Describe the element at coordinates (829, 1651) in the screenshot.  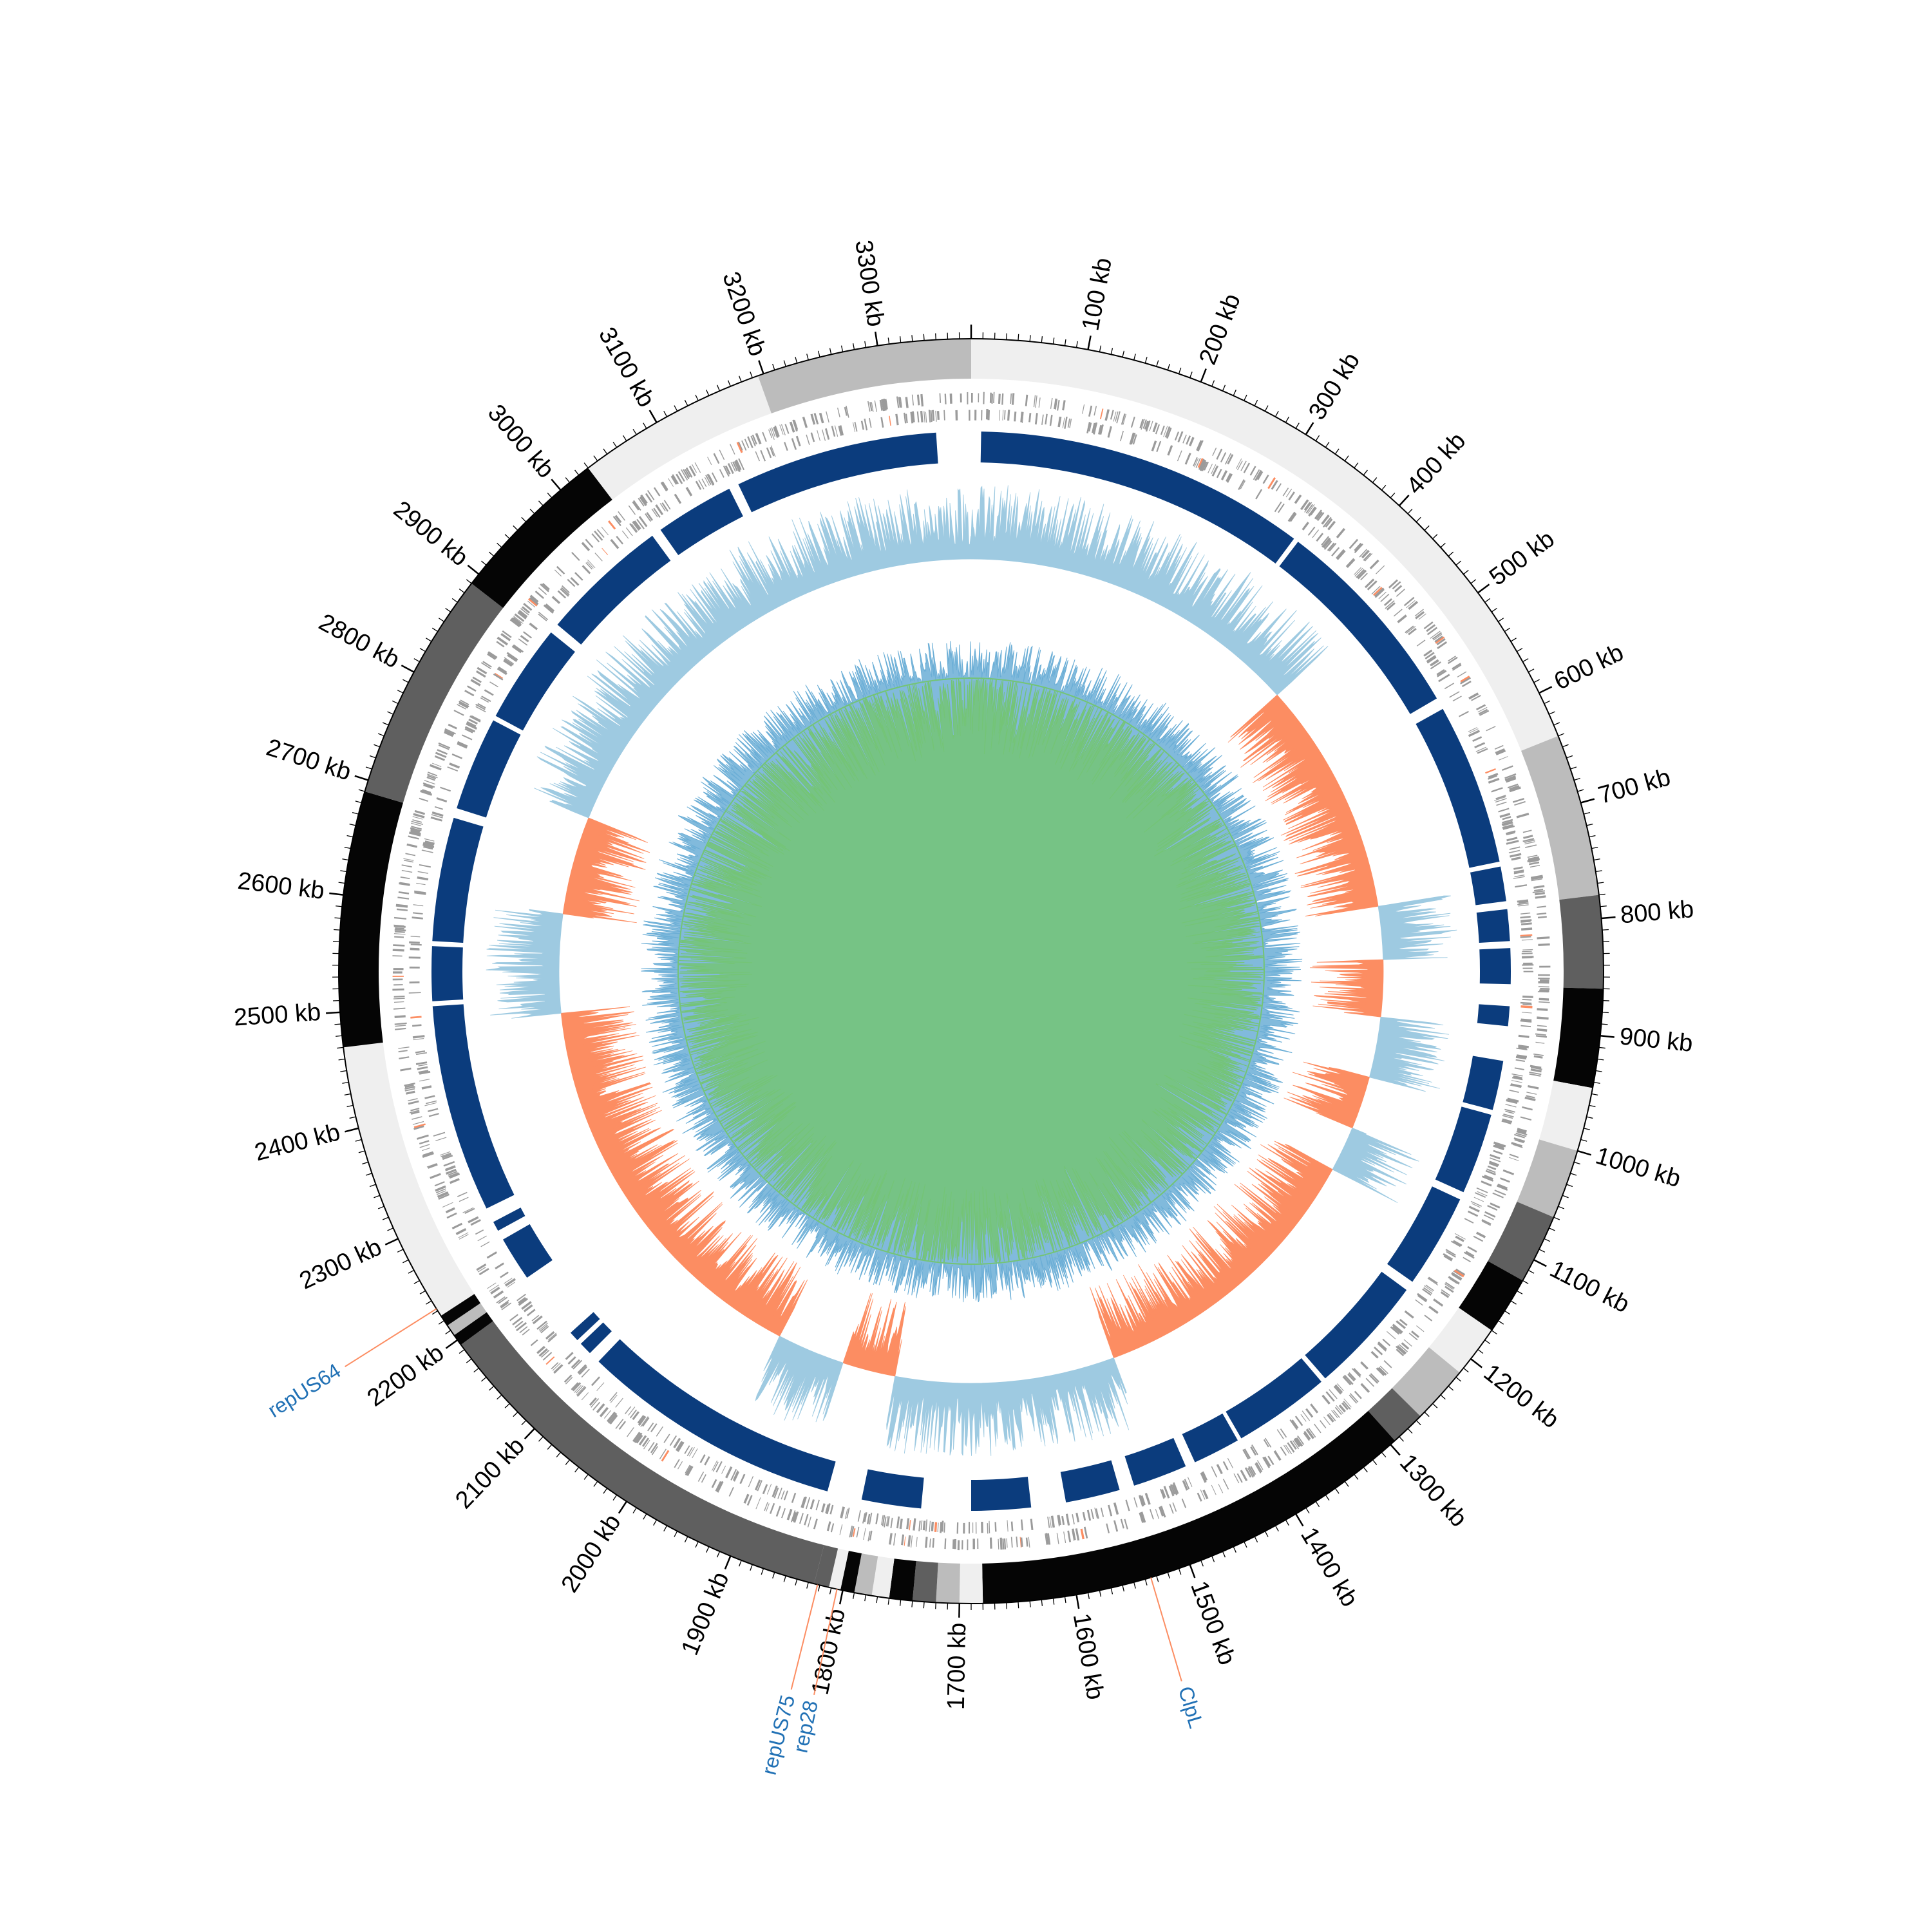
I see `scale-label: 1800 kb` at that location.